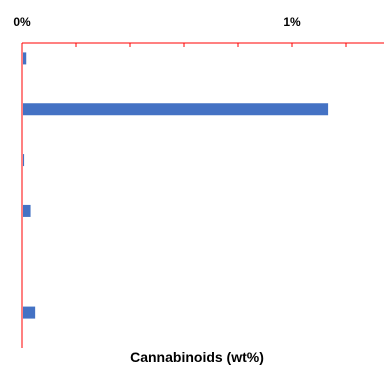 The image size is (386, 367). What do you see at coordinates (292, 22) in the screenshot?
I see `x-tick-label: 1%` at bounding box center [292, 22].